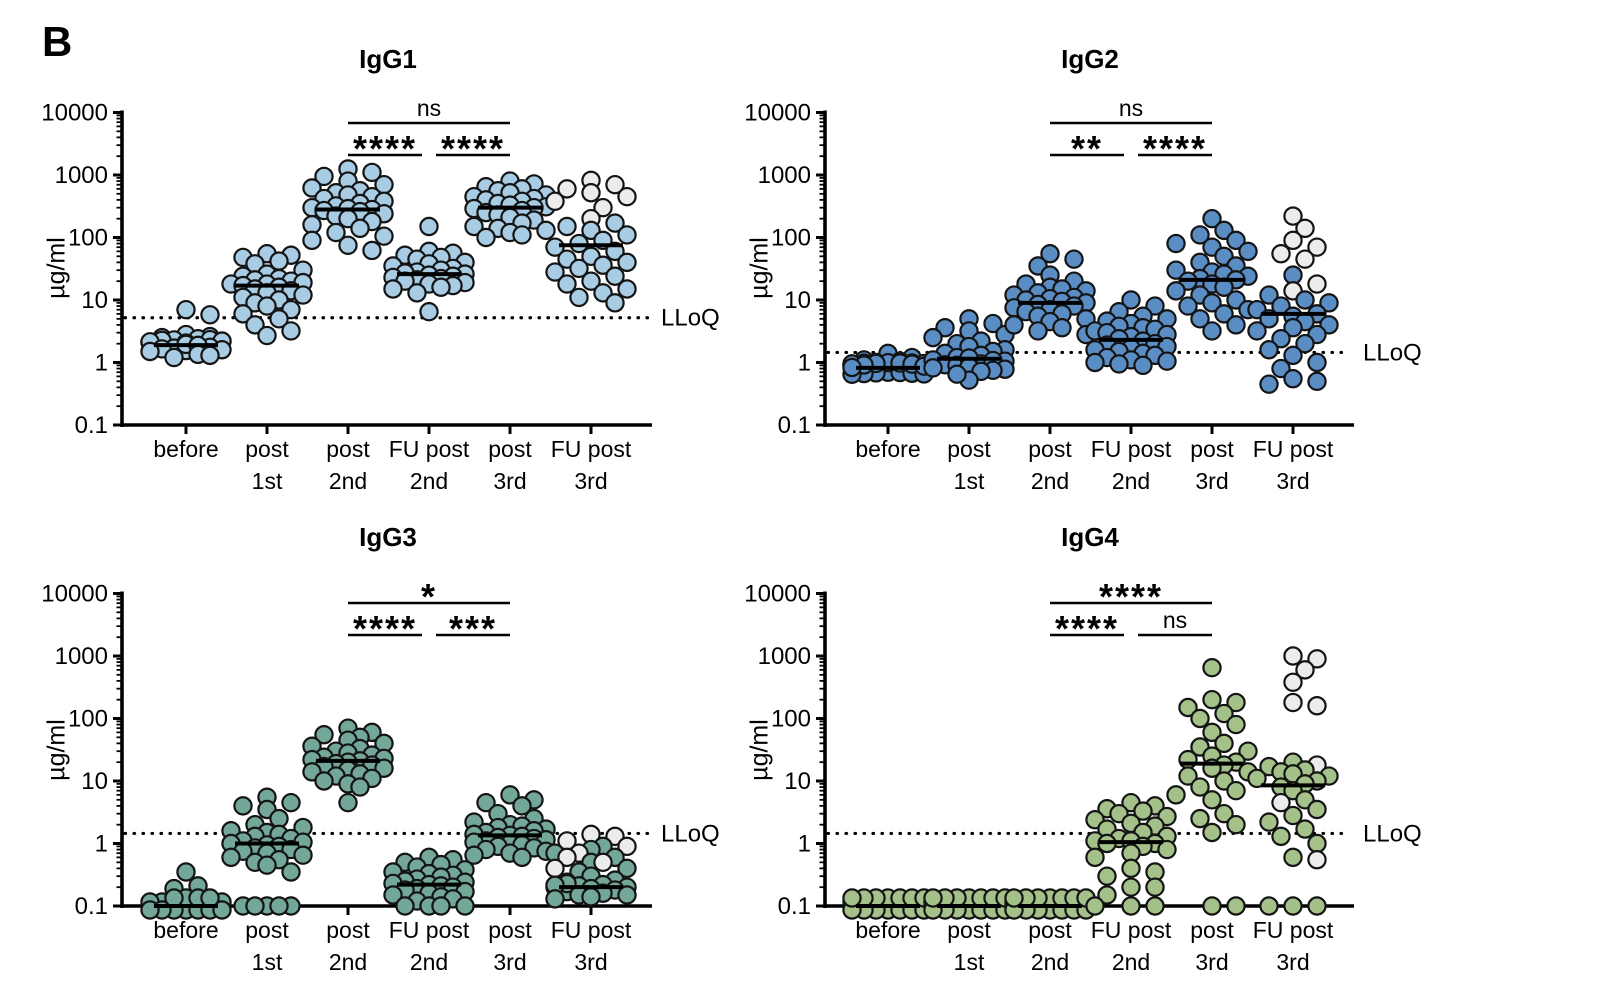 This screenshot has height=999, width=1600. What do you see at coordinates (74, 594) in the screenshot?
I see `y-tick-label: 10000` at bounding box center [74, 594].